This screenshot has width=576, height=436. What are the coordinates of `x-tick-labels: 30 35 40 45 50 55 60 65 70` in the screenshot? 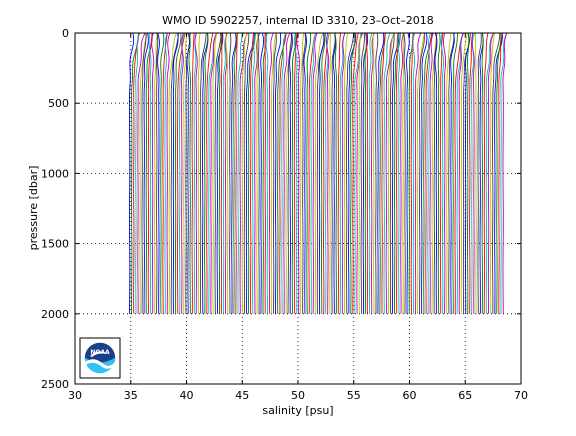 It's located at (298, 395).